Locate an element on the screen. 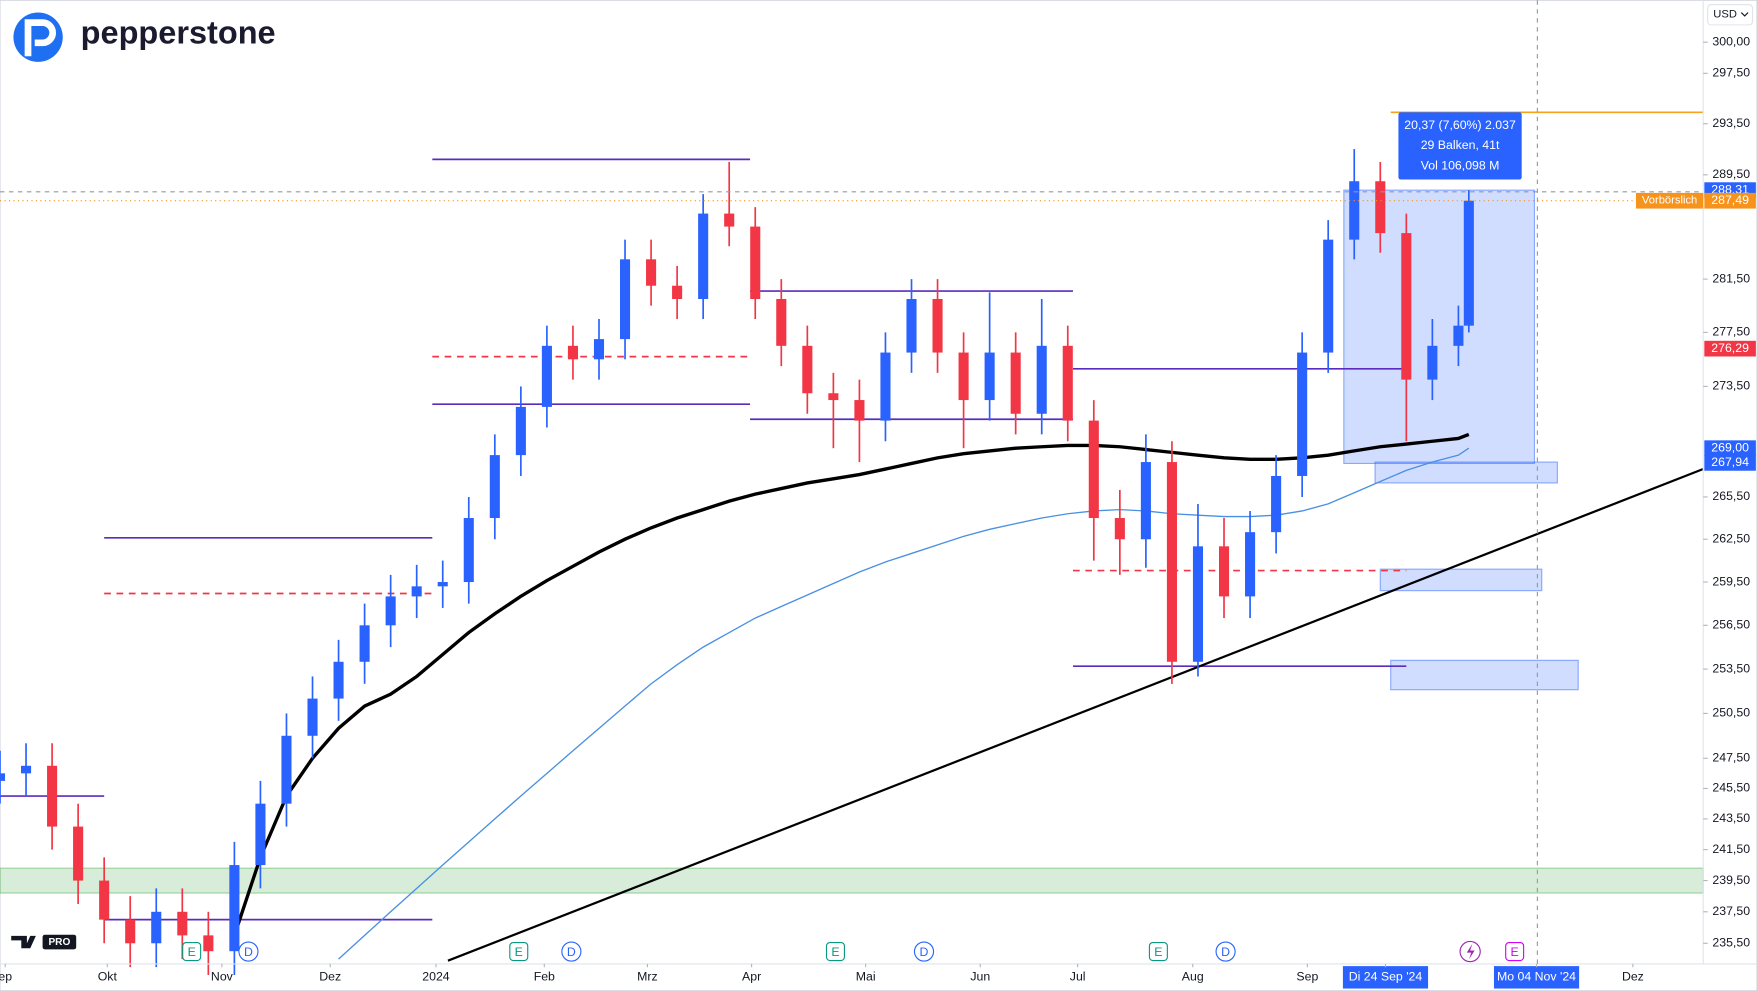 The height and width of the screenshot is (991, 1757). x-tick-label: Mo 04 Nov '24 is located at coordinates (1536, 977).